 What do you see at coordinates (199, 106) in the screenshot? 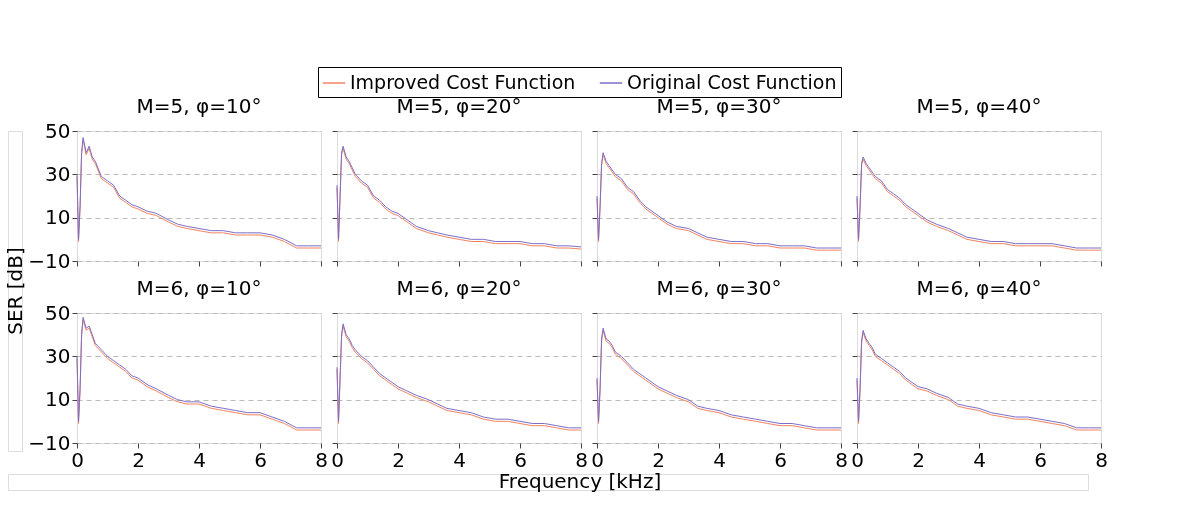
I see `chart-title: M=5, φ=10°` at bounding box center [199, 106].